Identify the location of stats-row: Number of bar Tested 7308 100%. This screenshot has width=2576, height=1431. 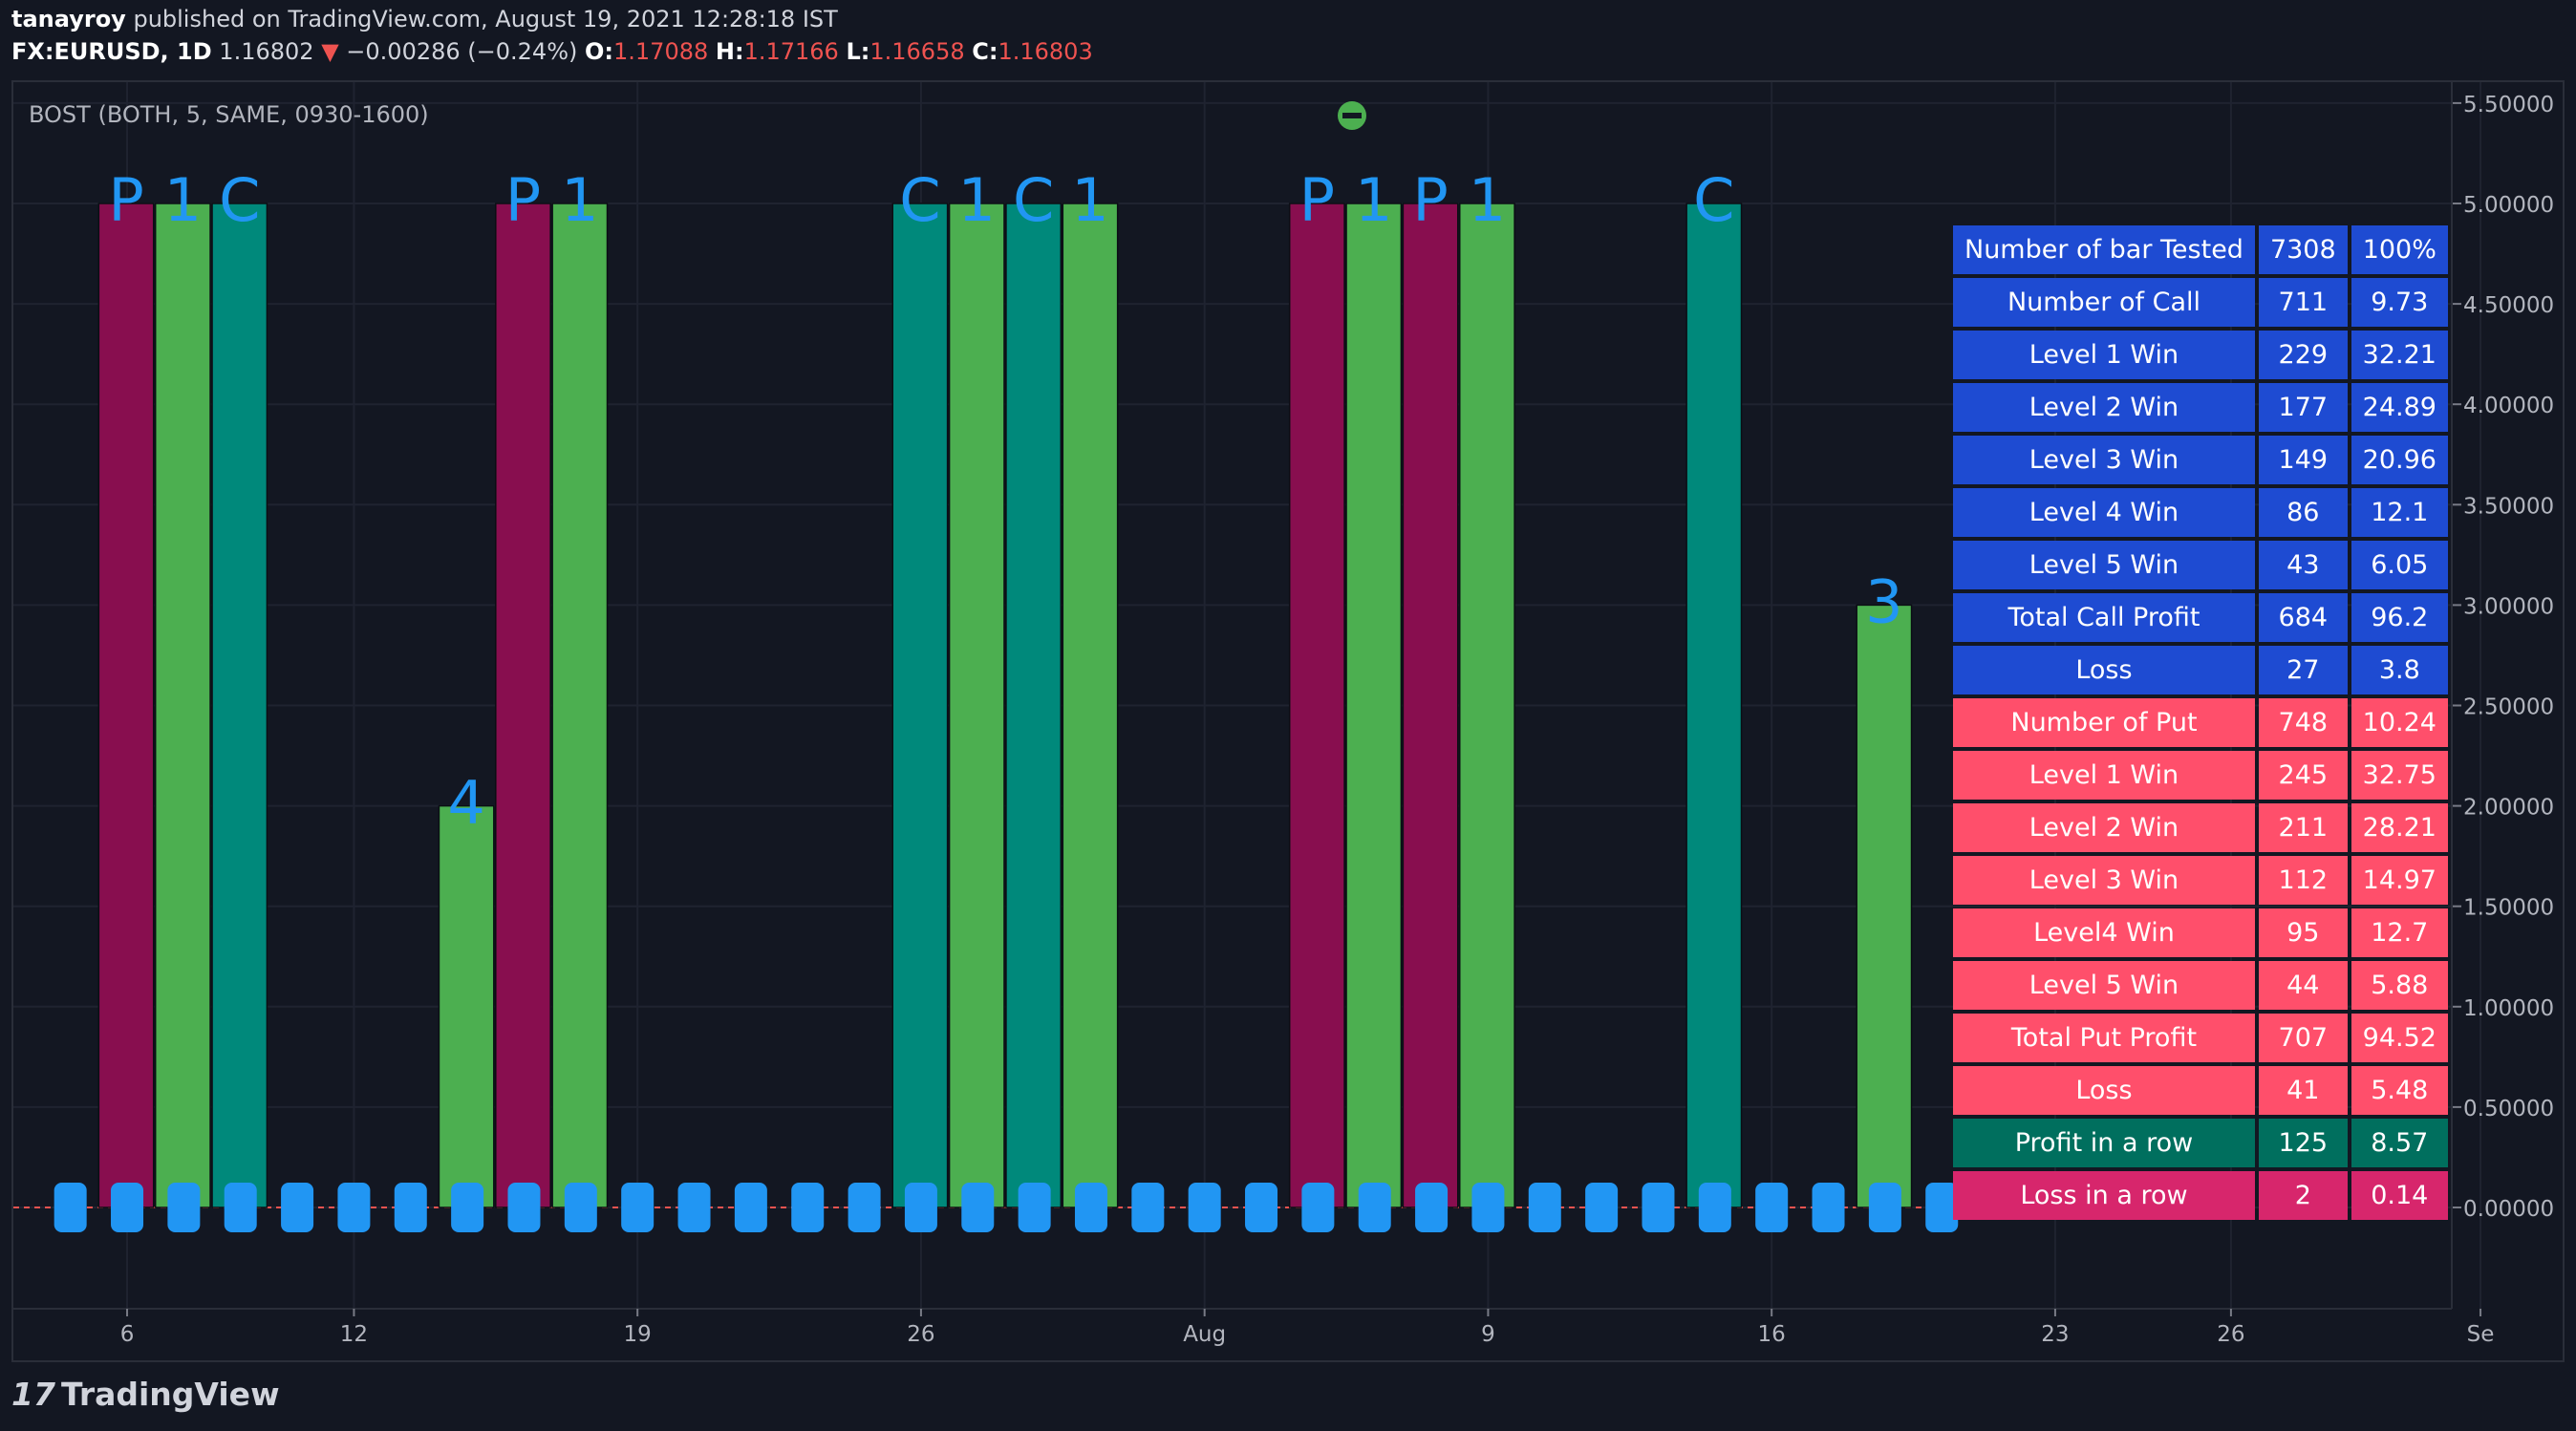
(2200, 249).